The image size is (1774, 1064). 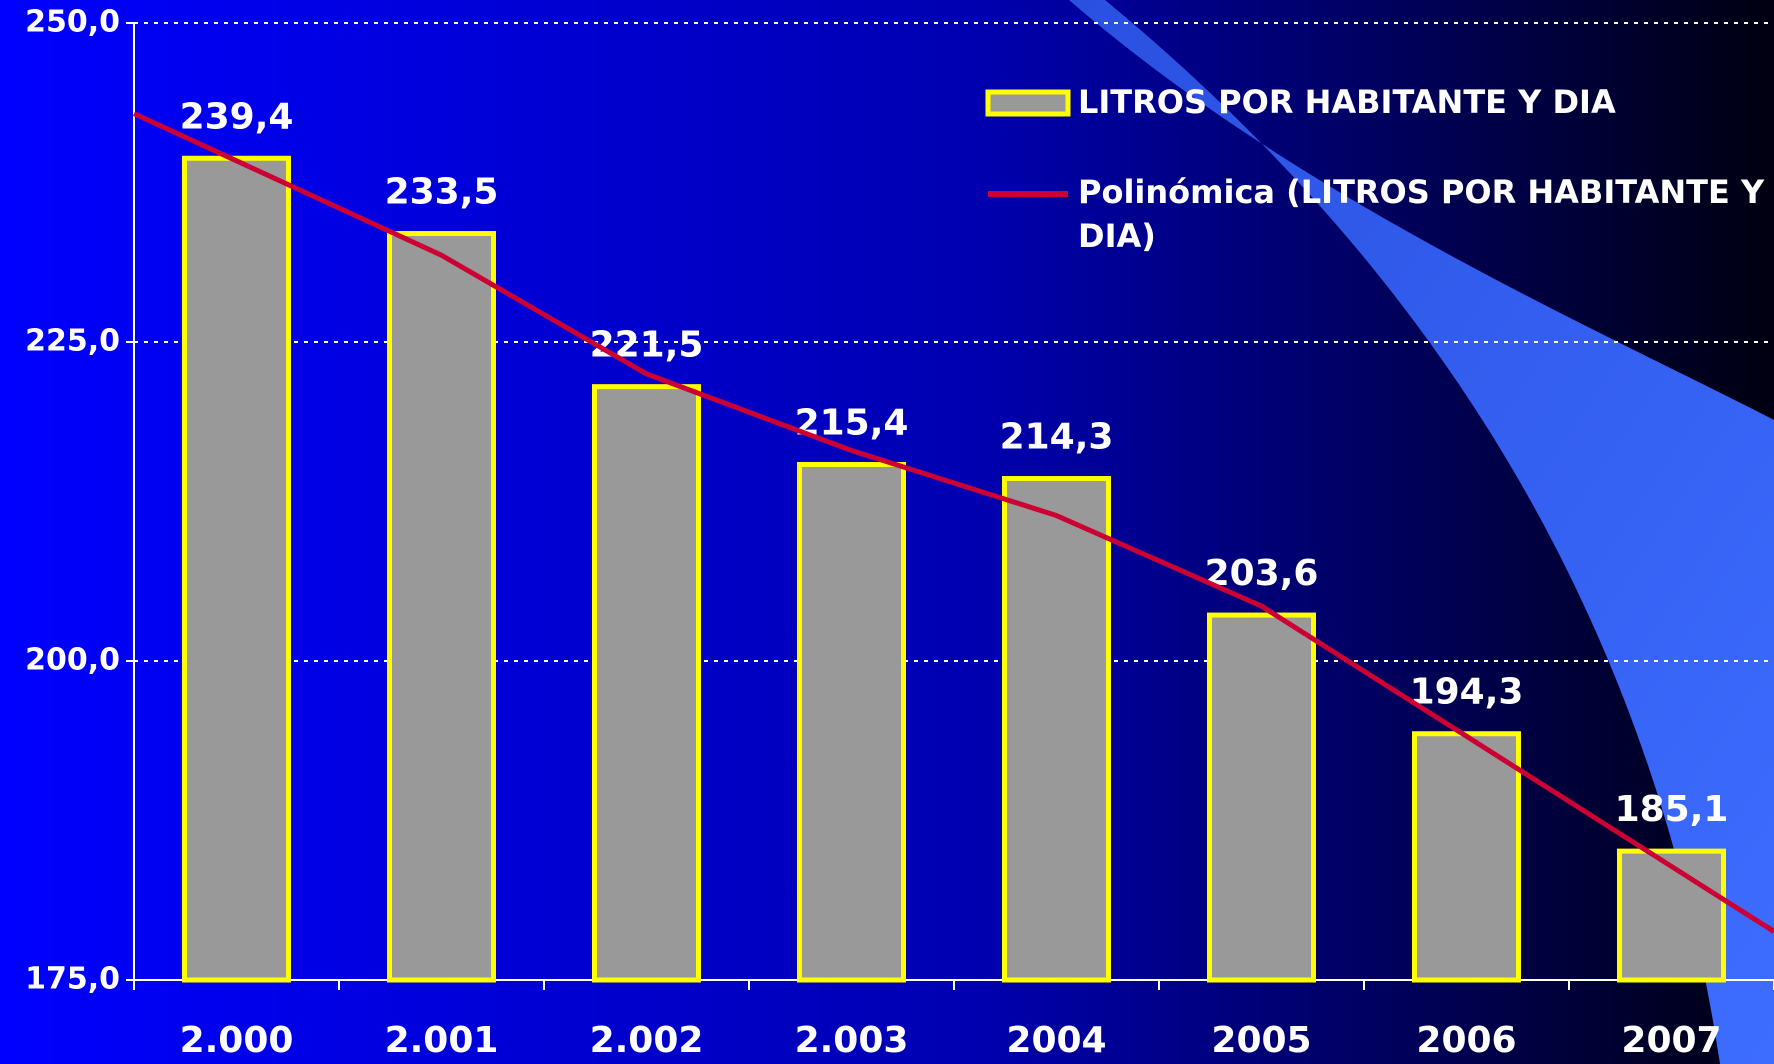 What do you see at coordinates (237, 116) in the screenshot?
I see `data-label: 239,4` at bounding box center [237, 116].